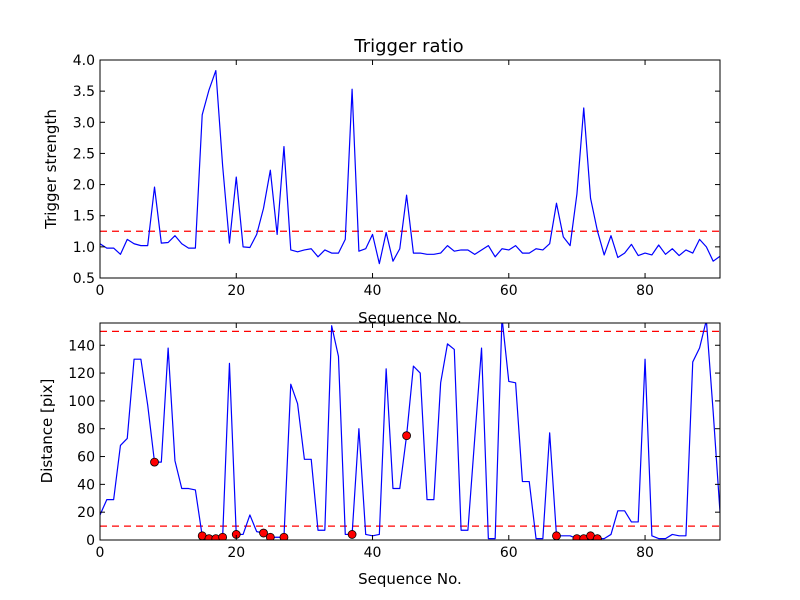 Image resolution: width=800 pixels, height=600 pixels. Describe the element at coordinates (86, 513) in the screenshot. I see `bottom-y-tick-label: 20` at that location.